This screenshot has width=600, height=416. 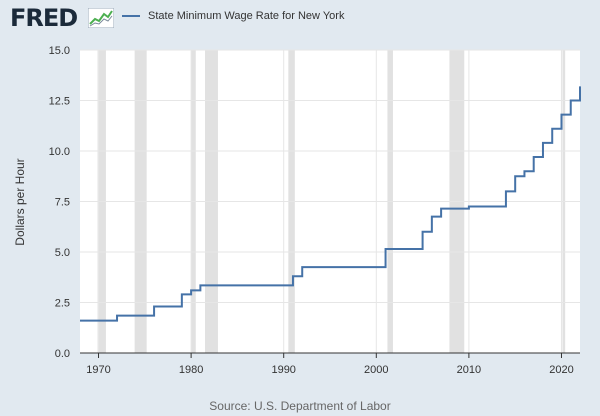 I want to click on y-tick-label: 2.5, so click(x=62, y=304).